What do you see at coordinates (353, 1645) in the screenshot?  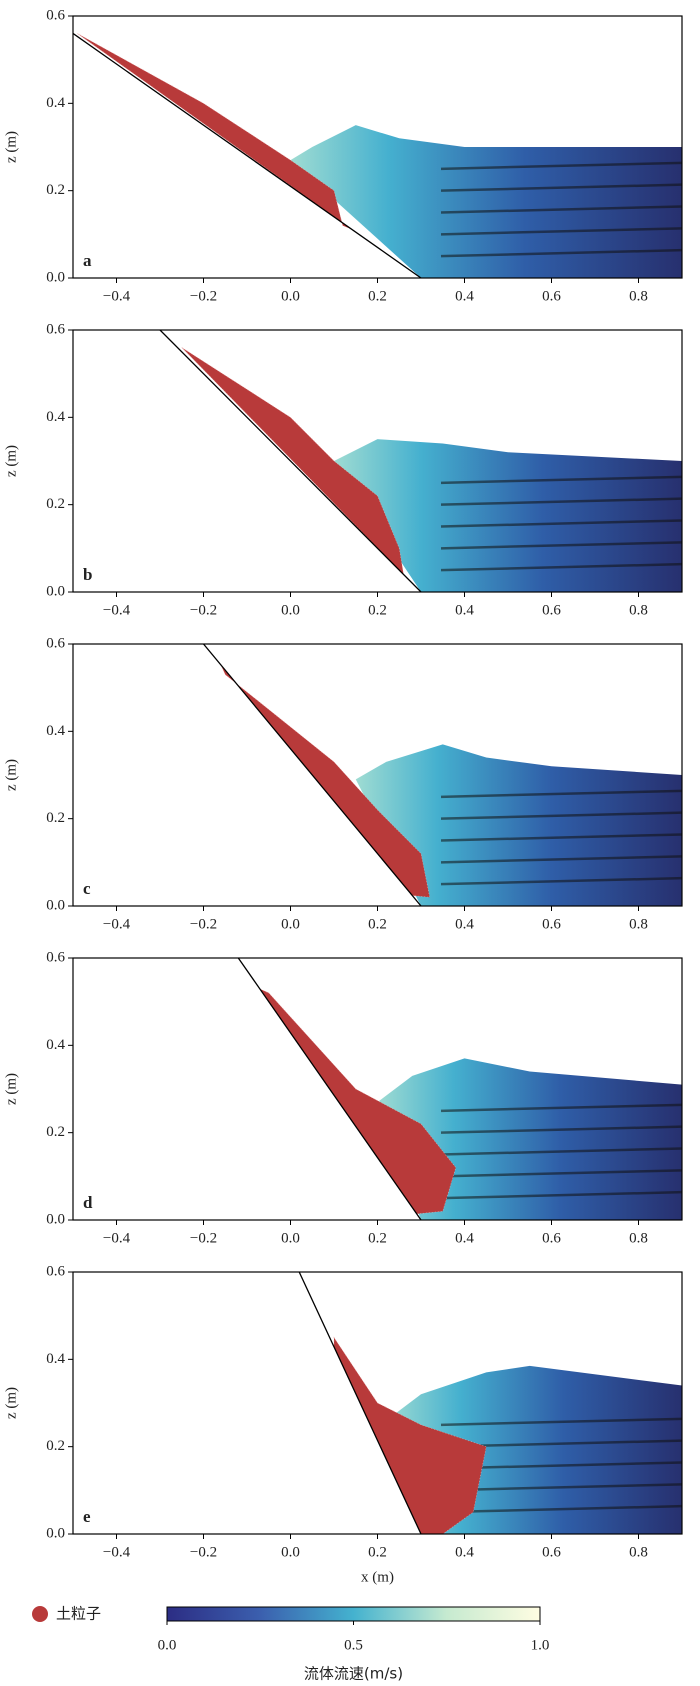 I see `colorbar-tick-label: 0.5` at bounding box center [353, 1645].